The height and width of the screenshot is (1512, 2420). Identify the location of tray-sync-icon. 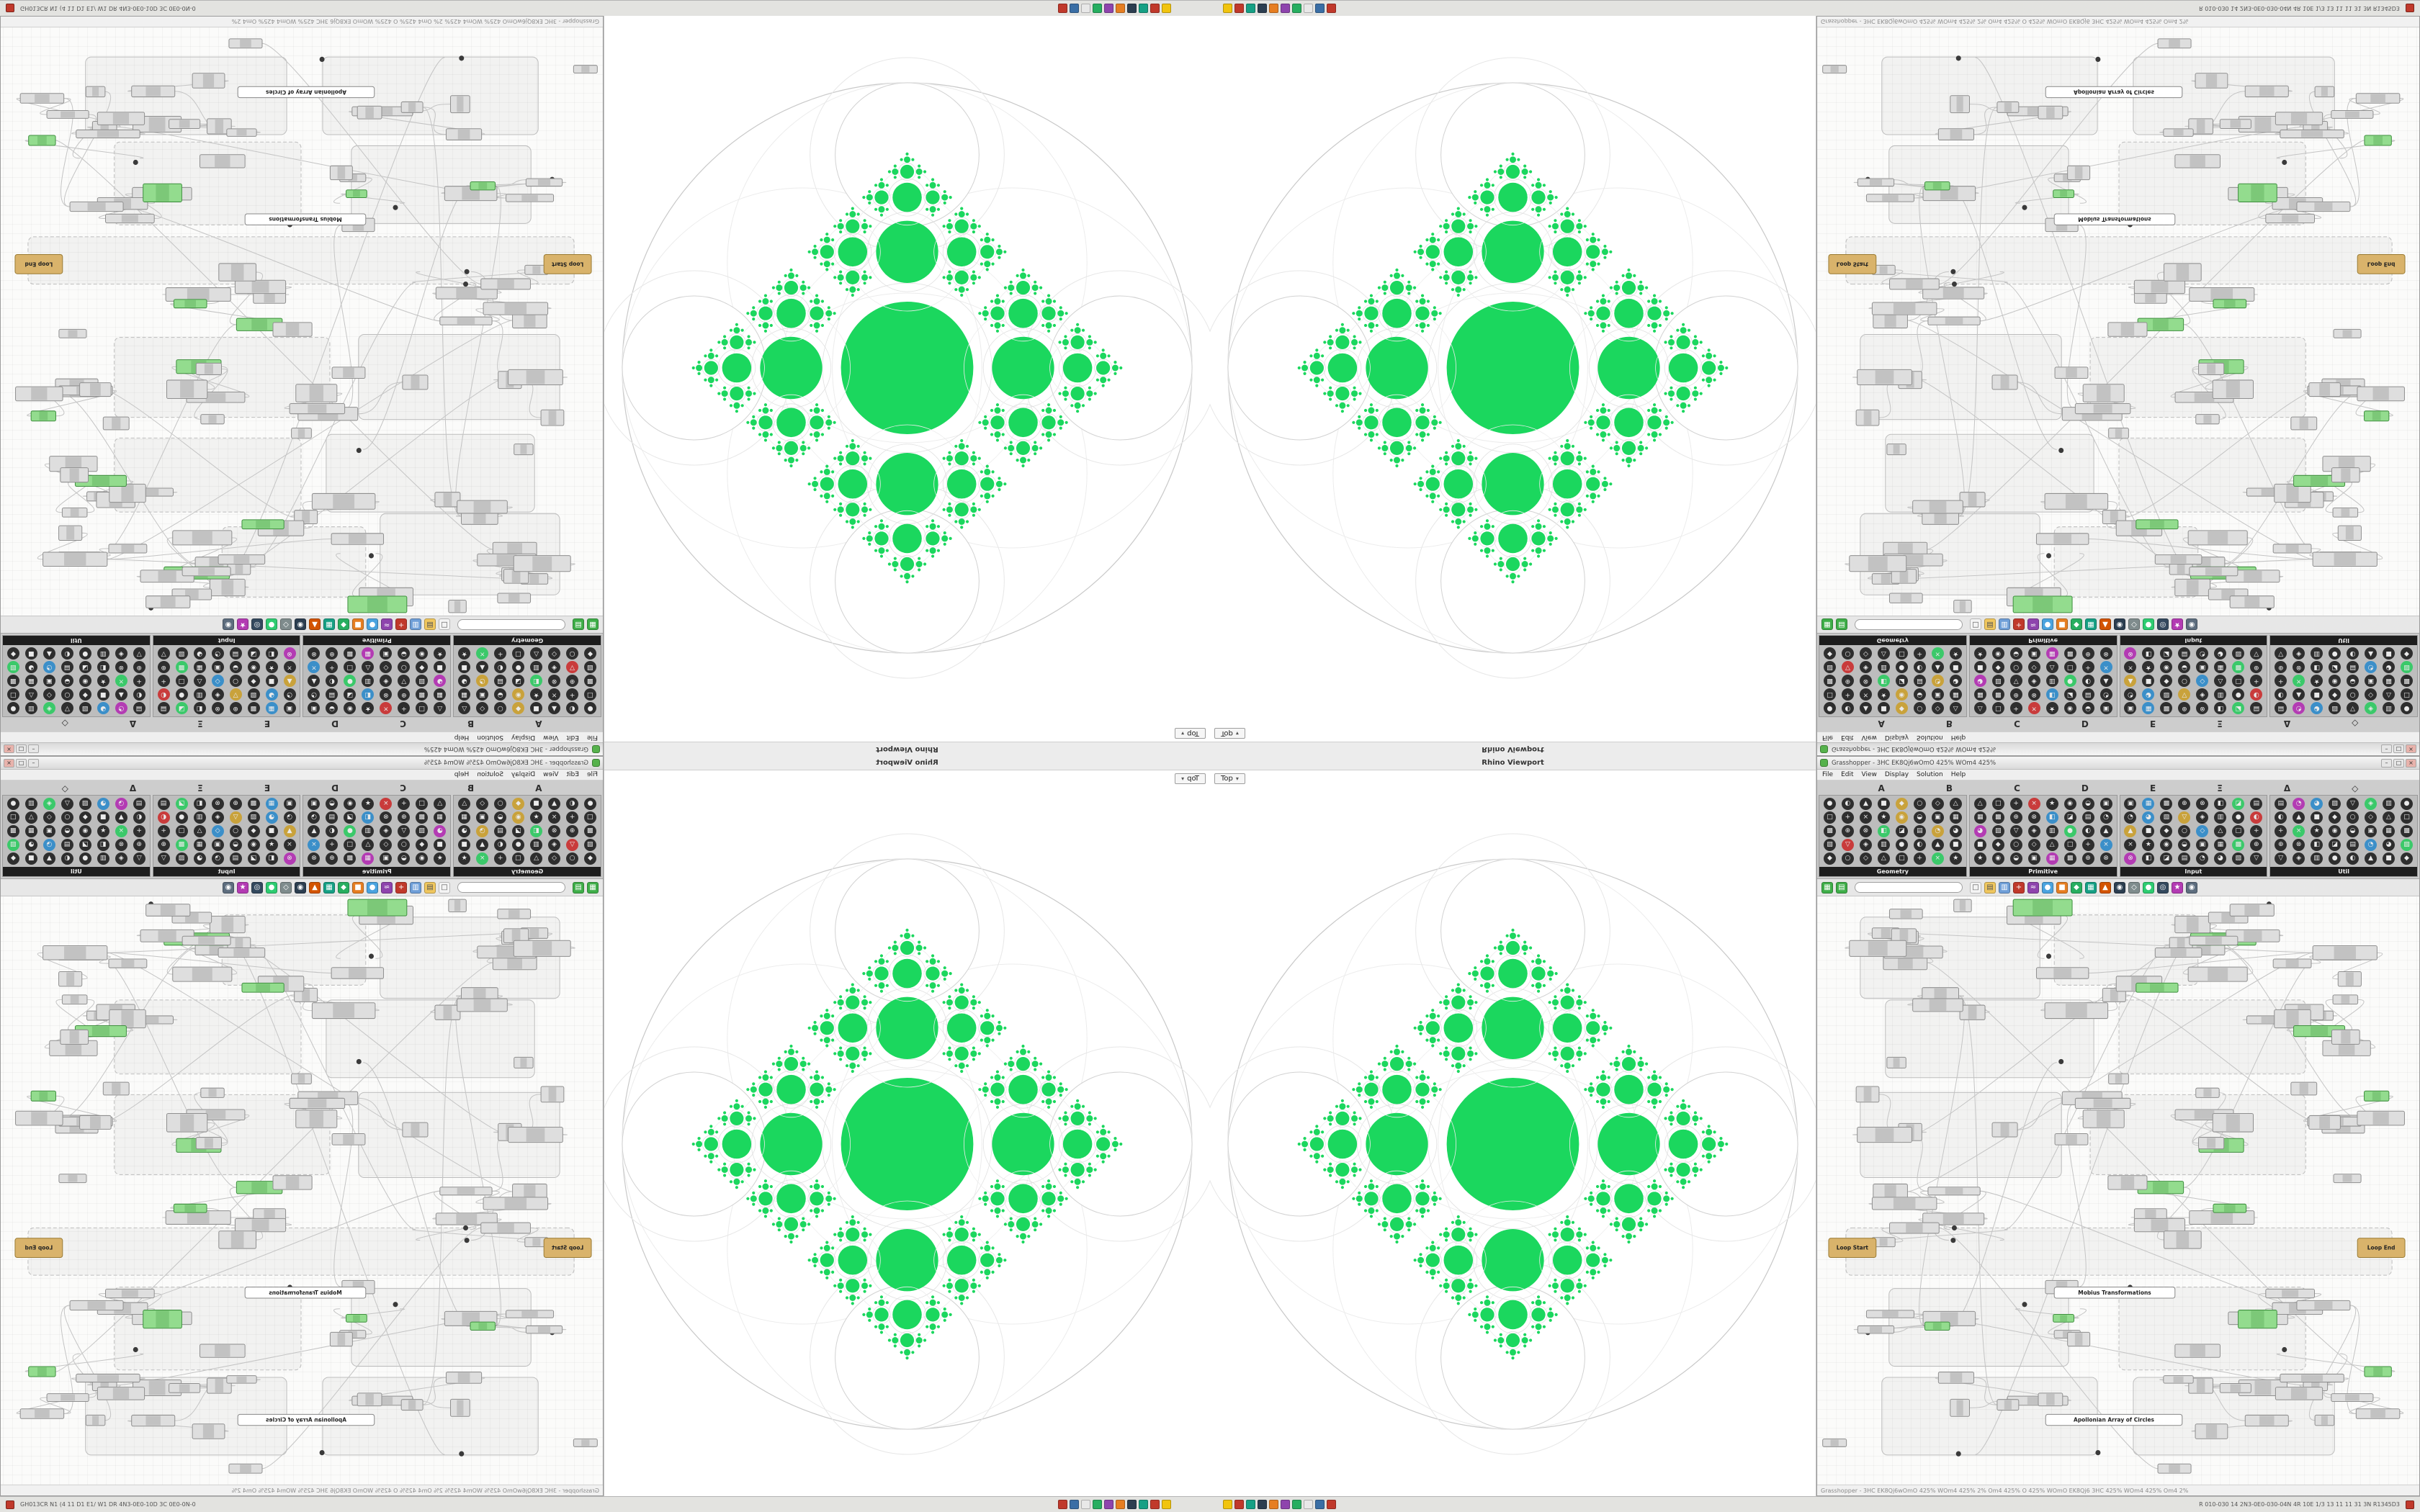
(1144, 8).